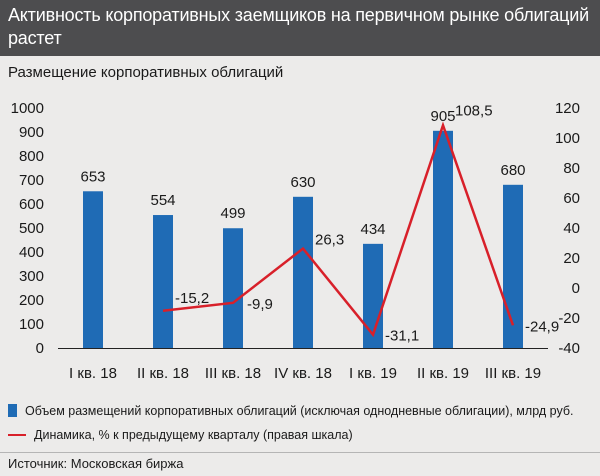  What do you see at coordinates (31, 204) in the screenshot?
I see `y-left-tick-label: 600` at bounding box center [31, 204].